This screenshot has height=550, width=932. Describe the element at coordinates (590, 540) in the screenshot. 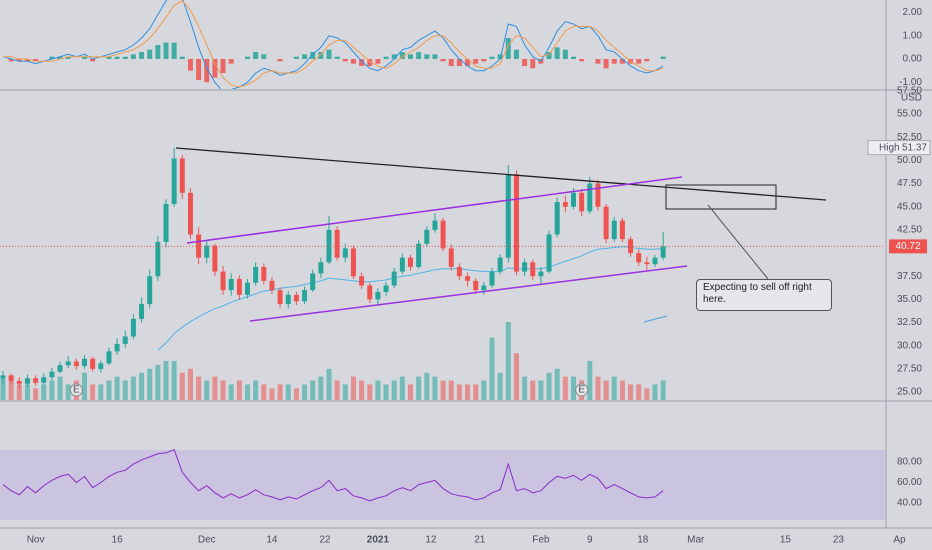

I see `date-tick-label: 9` at that location.